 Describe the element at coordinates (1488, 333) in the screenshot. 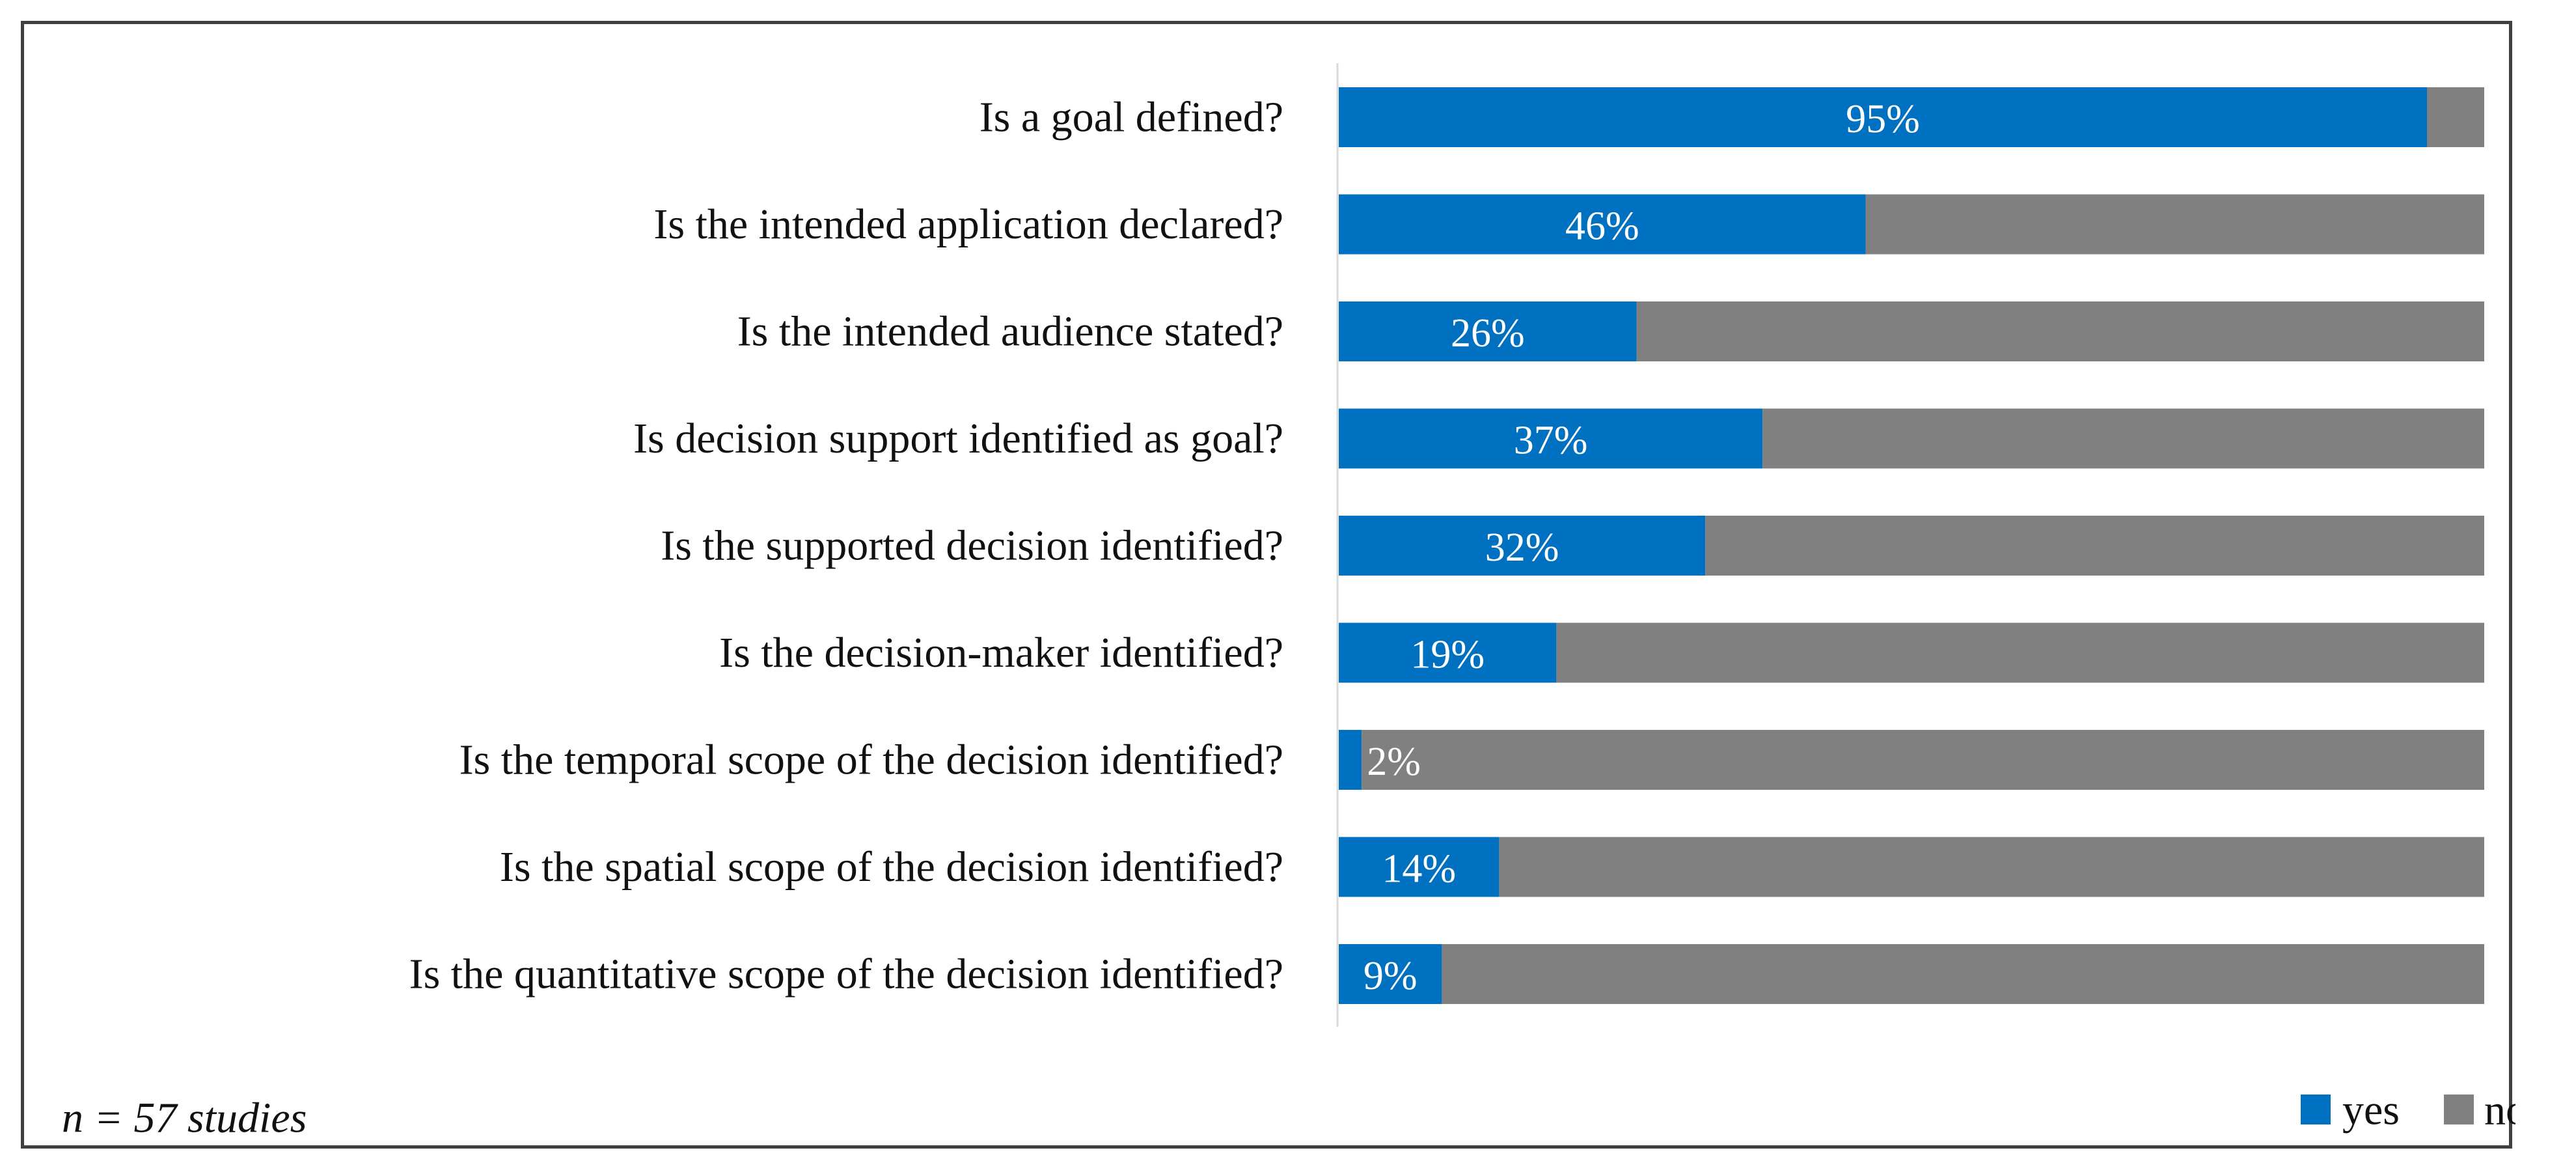

I see `data-label: 26%` at that location.